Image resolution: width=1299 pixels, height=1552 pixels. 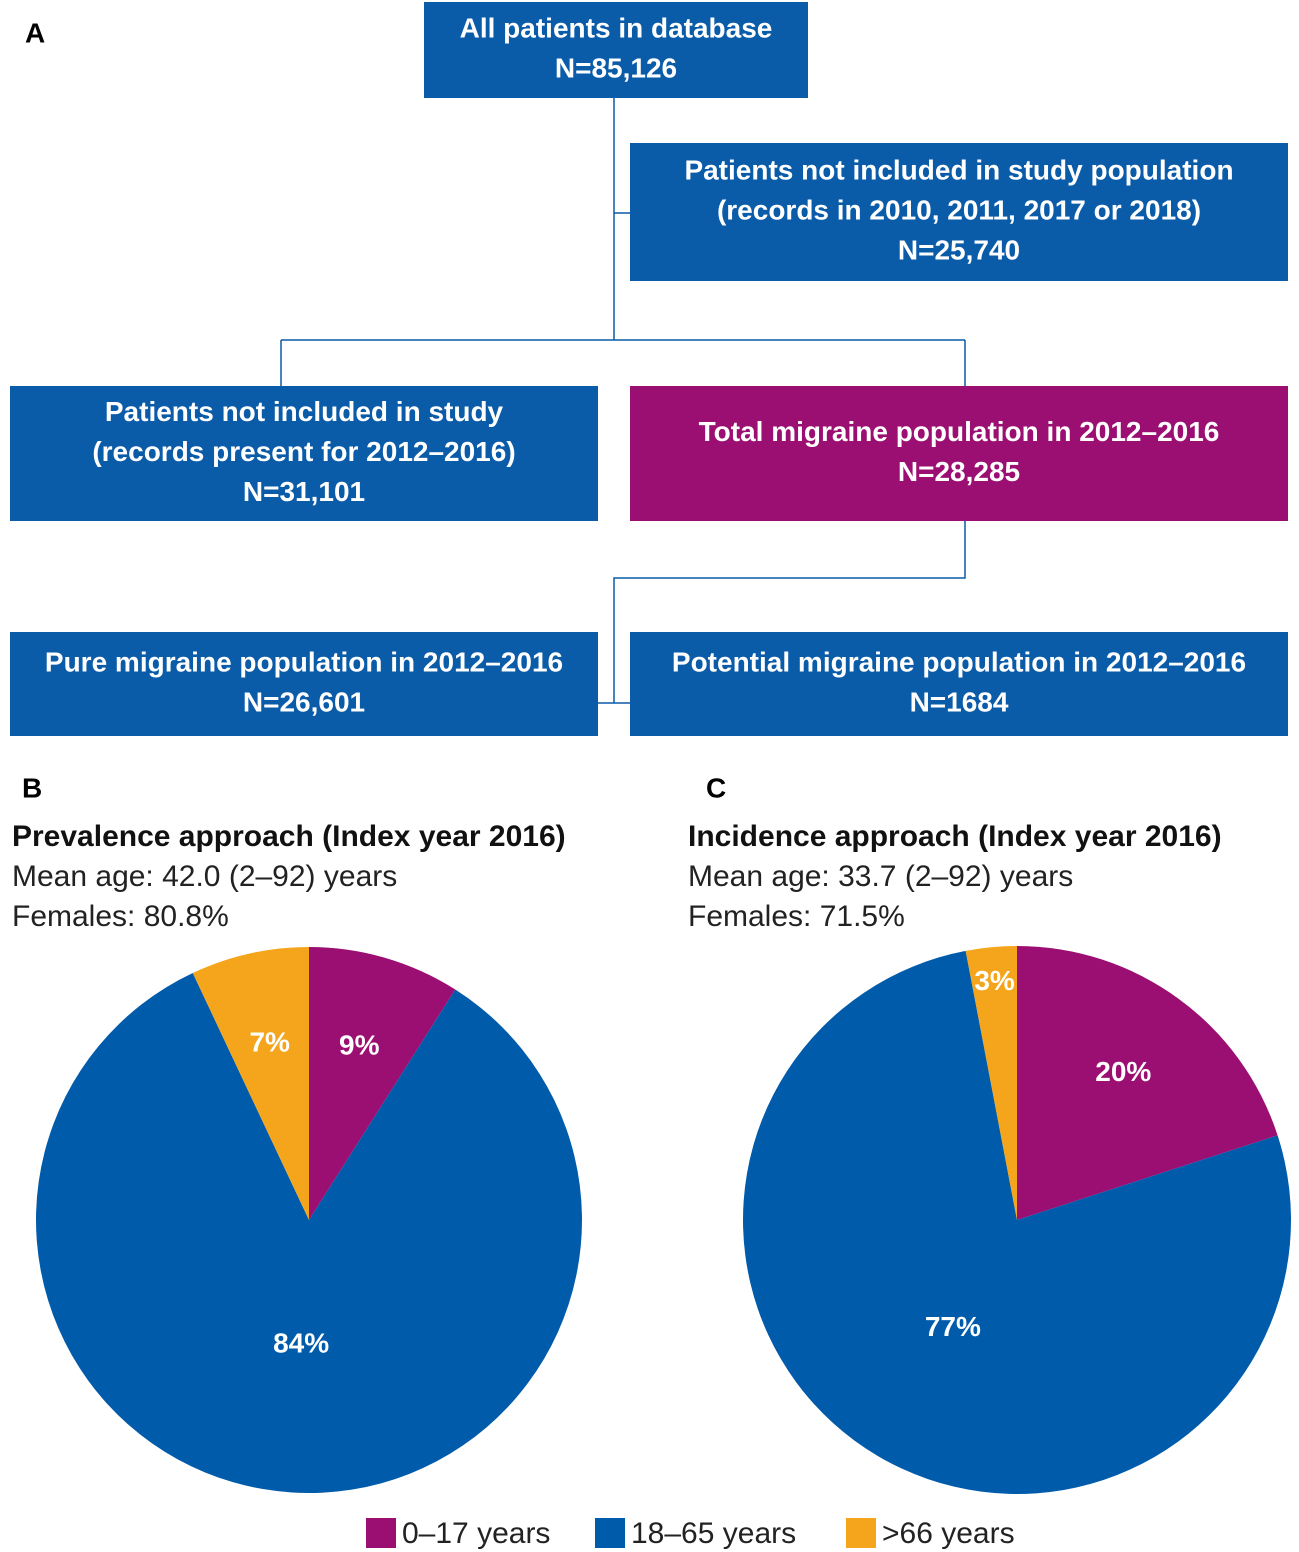 What do you see at coordinates (359, 1044) in the screenshot?
I see `slice-label: 9%` at bounding box center [359, 1044].